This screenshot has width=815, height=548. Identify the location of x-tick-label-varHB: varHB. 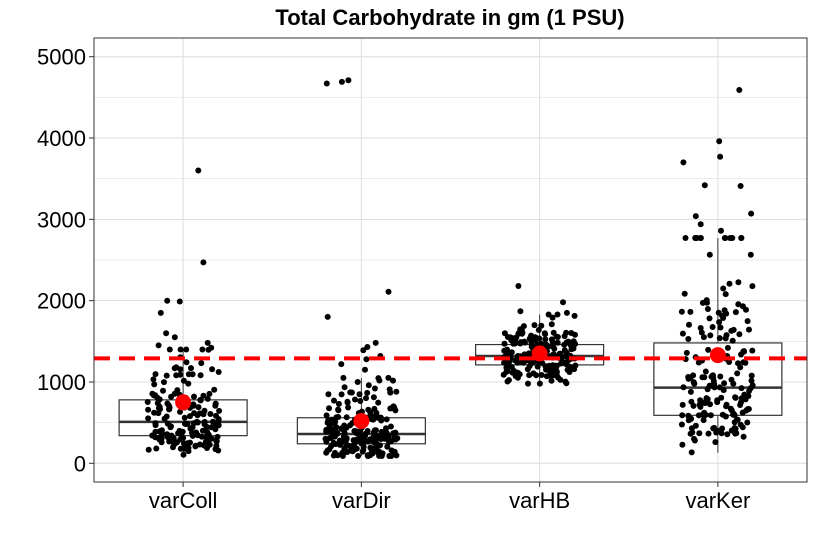
(539, 500).